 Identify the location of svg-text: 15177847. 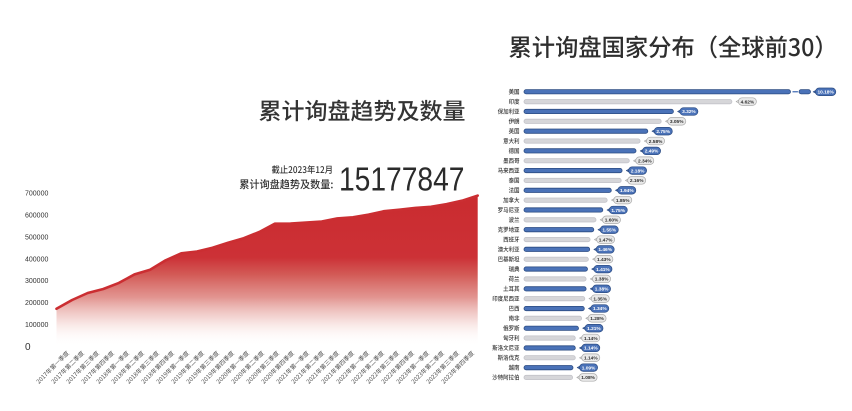
(402, 178).